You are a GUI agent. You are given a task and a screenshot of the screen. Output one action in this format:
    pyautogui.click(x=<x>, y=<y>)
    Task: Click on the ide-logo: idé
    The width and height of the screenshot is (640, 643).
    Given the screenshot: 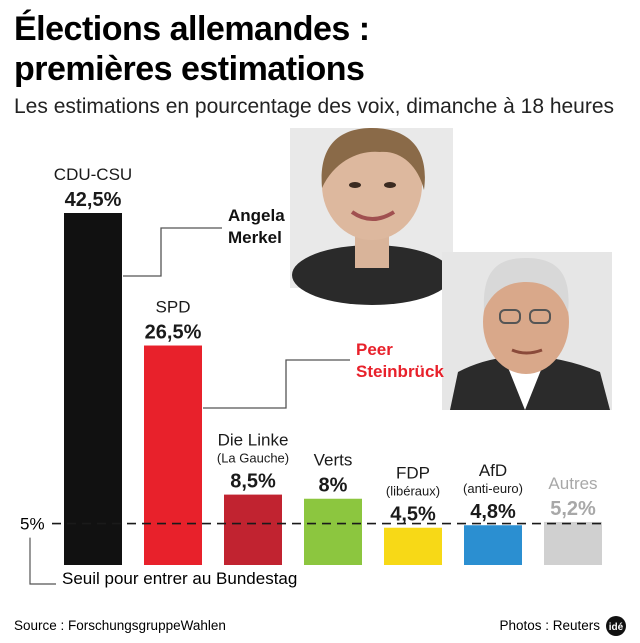 What is the action you would take?
    pyautogui.click(x=616, y=626)
    